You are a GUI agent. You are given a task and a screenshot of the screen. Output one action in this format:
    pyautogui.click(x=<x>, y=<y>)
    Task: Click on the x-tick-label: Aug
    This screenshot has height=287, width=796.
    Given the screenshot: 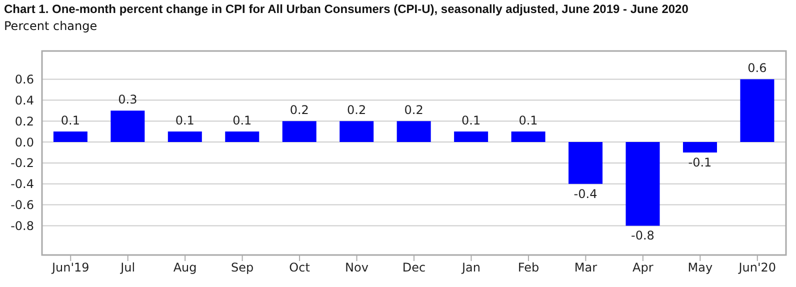 What is the action you would take?
    pyautogui.click(x=185, y=267)
    